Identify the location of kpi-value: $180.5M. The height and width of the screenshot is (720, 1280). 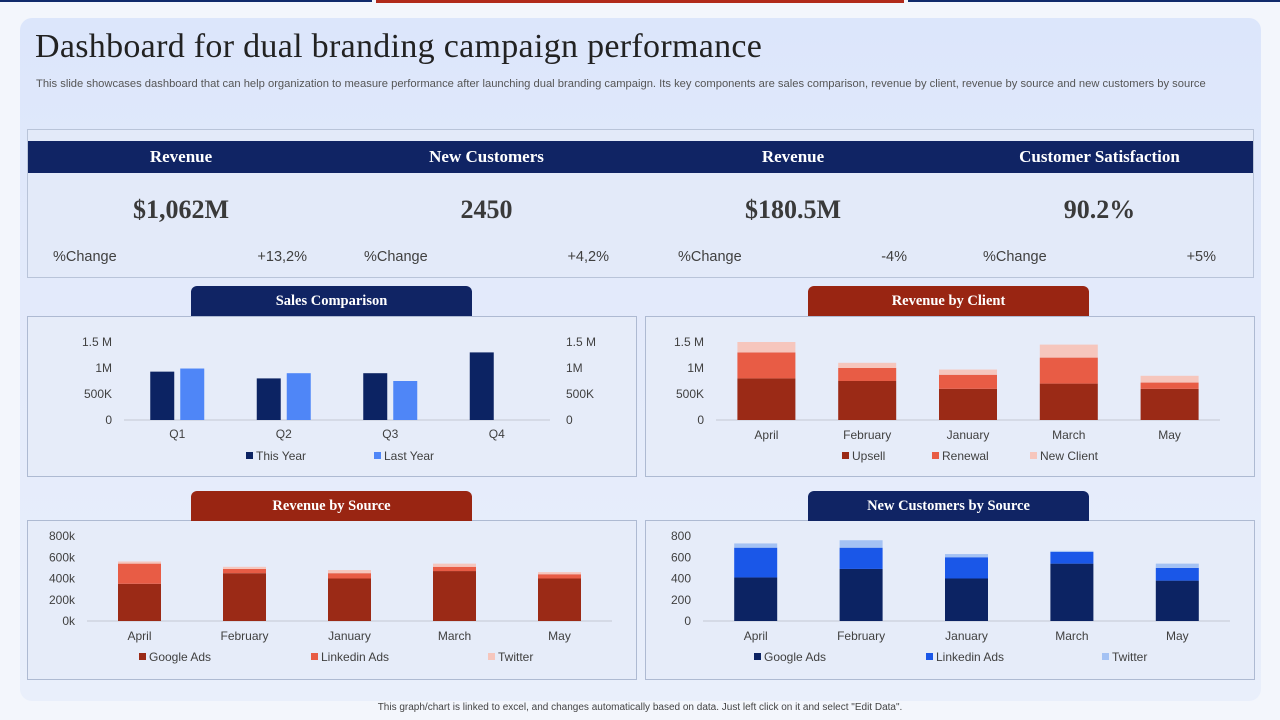
(793, 209).